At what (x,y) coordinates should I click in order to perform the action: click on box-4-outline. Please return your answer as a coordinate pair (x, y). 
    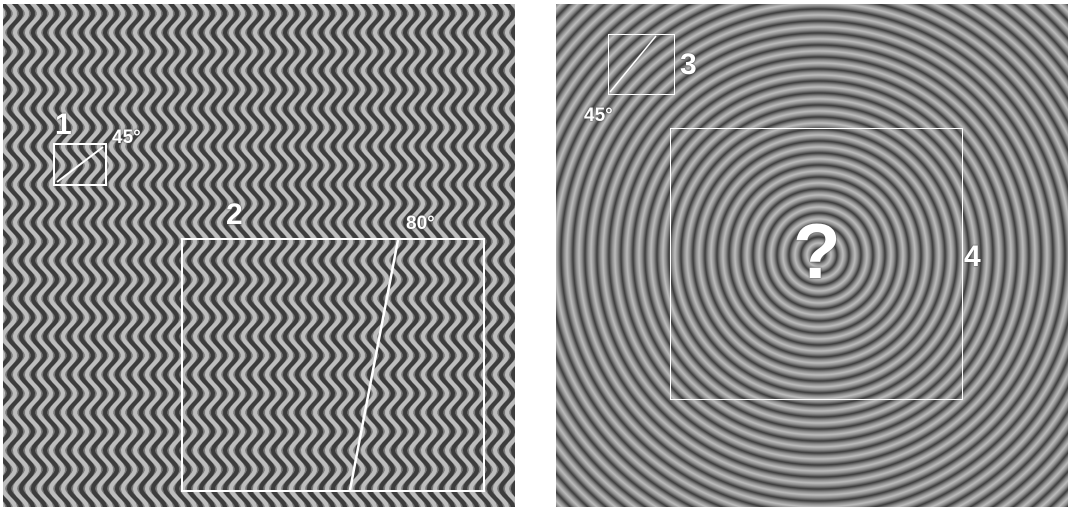
    Looking at the image, I should click on (816, 264).